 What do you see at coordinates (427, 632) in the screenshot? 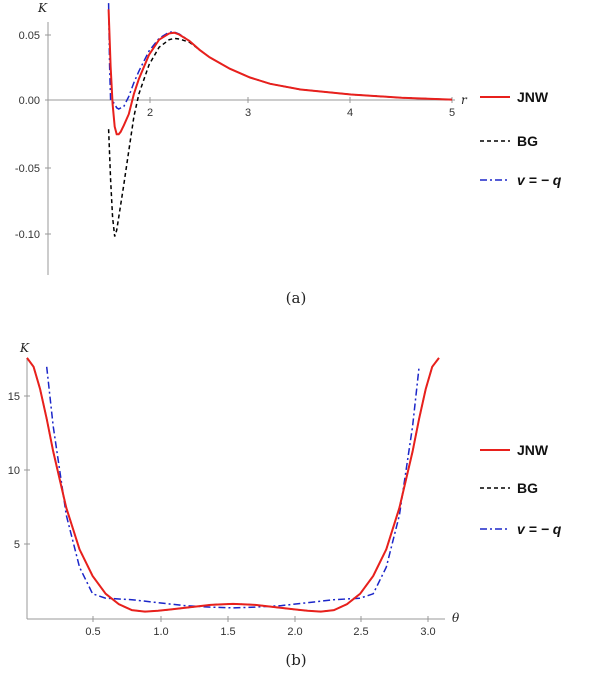
I see `panel-b-x-tick-label: 3.0` at bounding box center [427, 632].